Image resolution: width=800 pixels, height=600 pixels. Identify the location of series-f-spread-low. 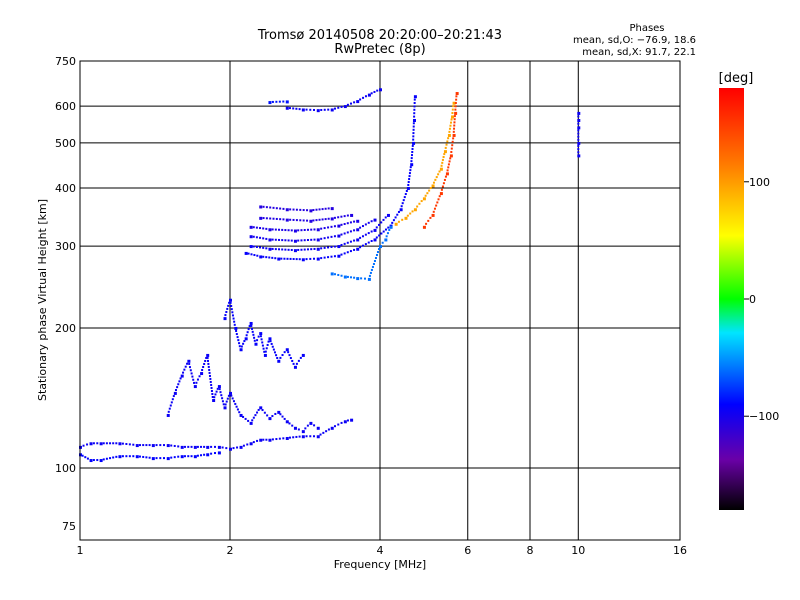
(264, 333).